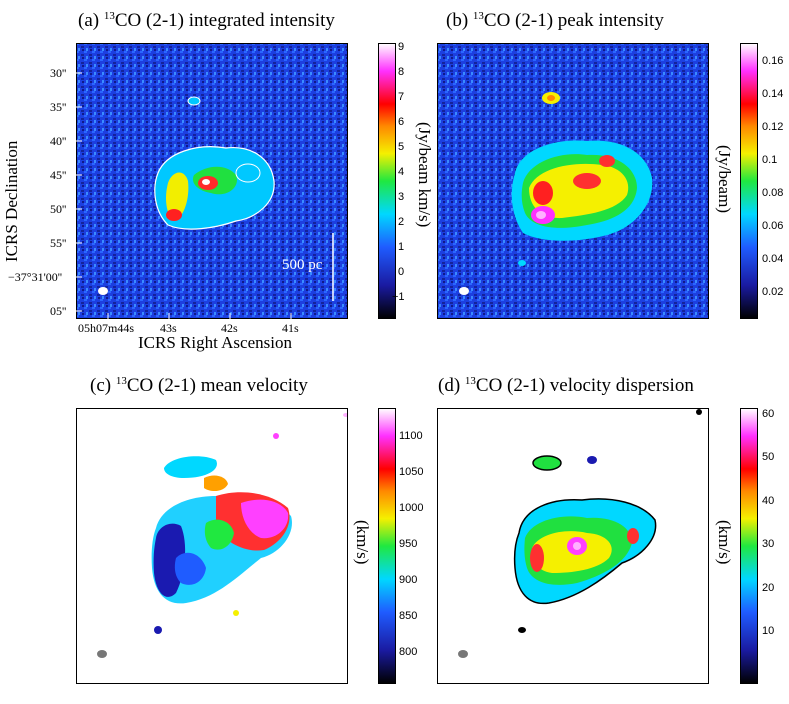  I want to click on colorbar-tick: 60, so click(768, 414).